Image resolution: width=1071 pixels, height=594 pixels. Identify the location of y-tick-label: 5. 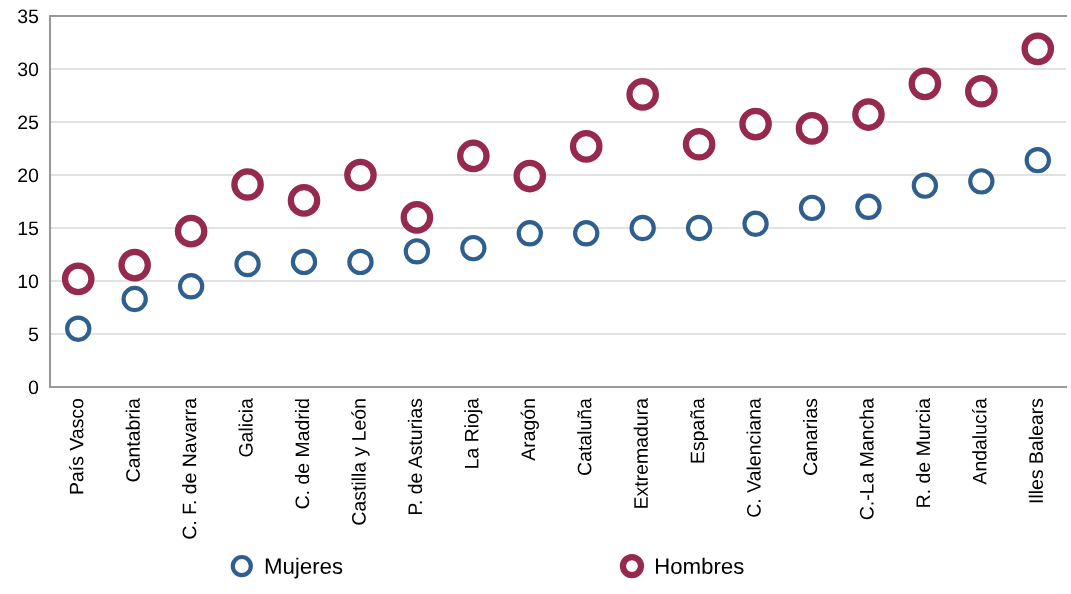
(33, 334).